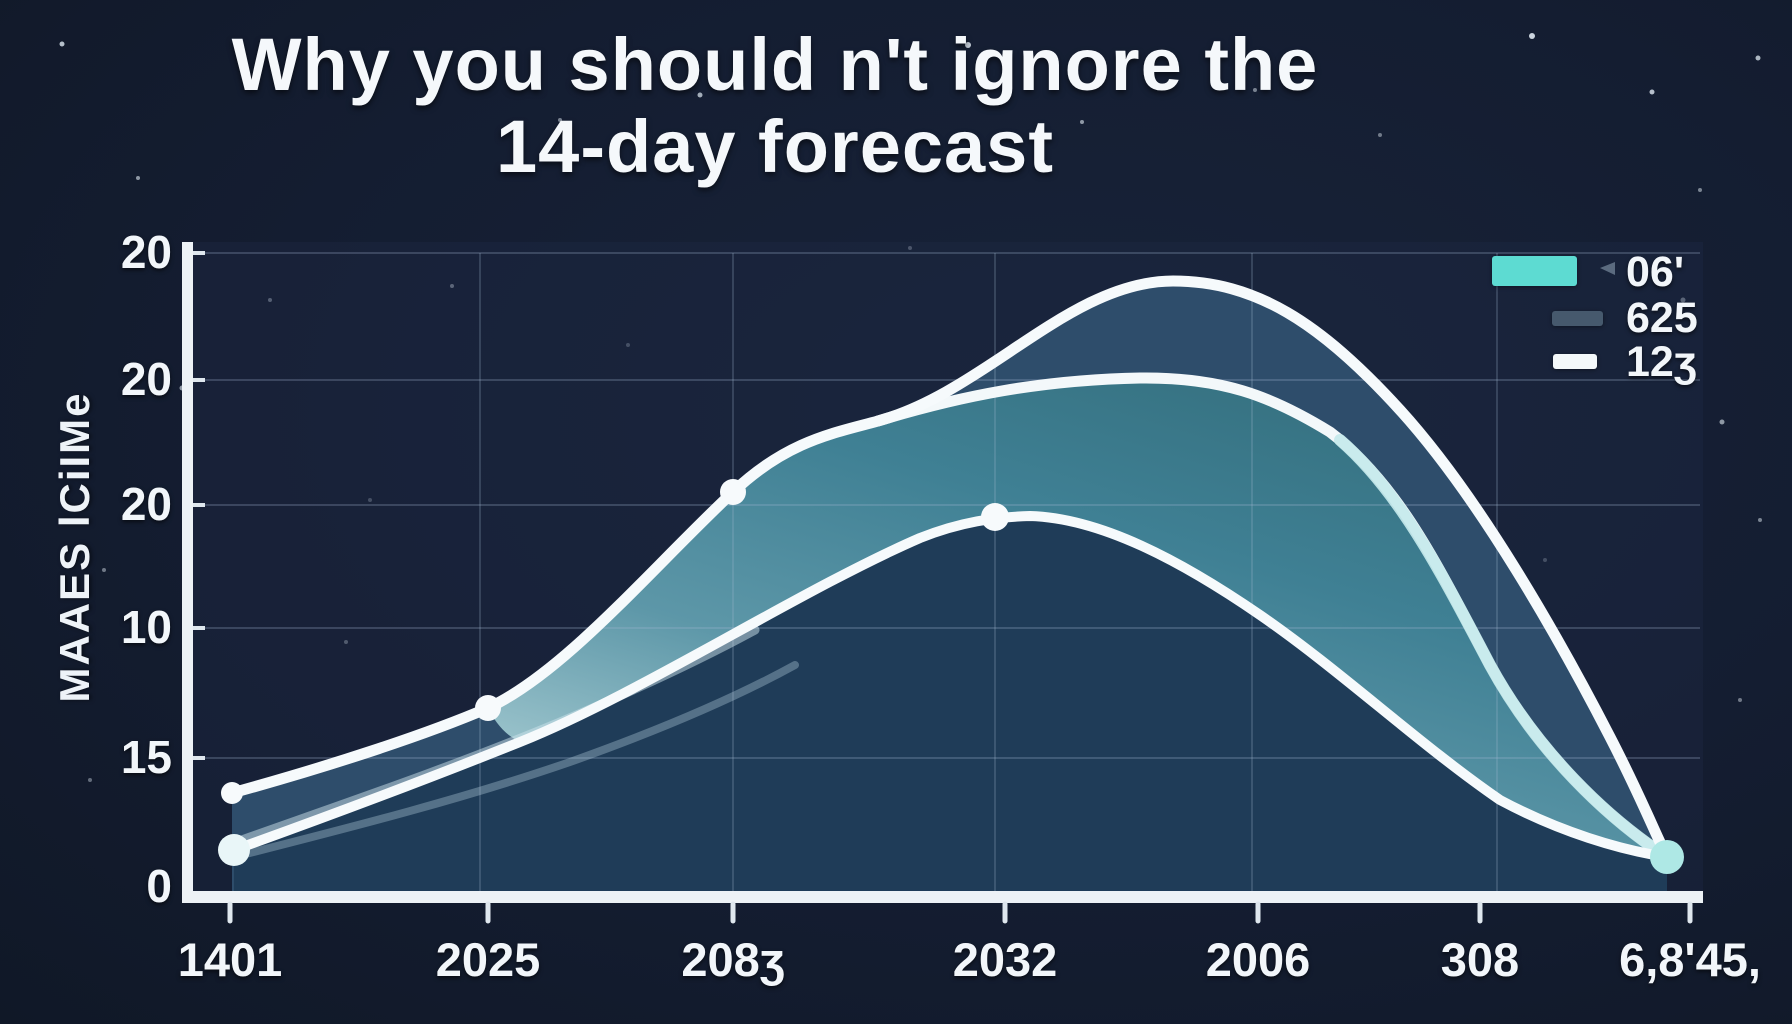  Describe the element at coordinates (146, 627) in the screenshot. I see `y-tick-label: 10` at that location.